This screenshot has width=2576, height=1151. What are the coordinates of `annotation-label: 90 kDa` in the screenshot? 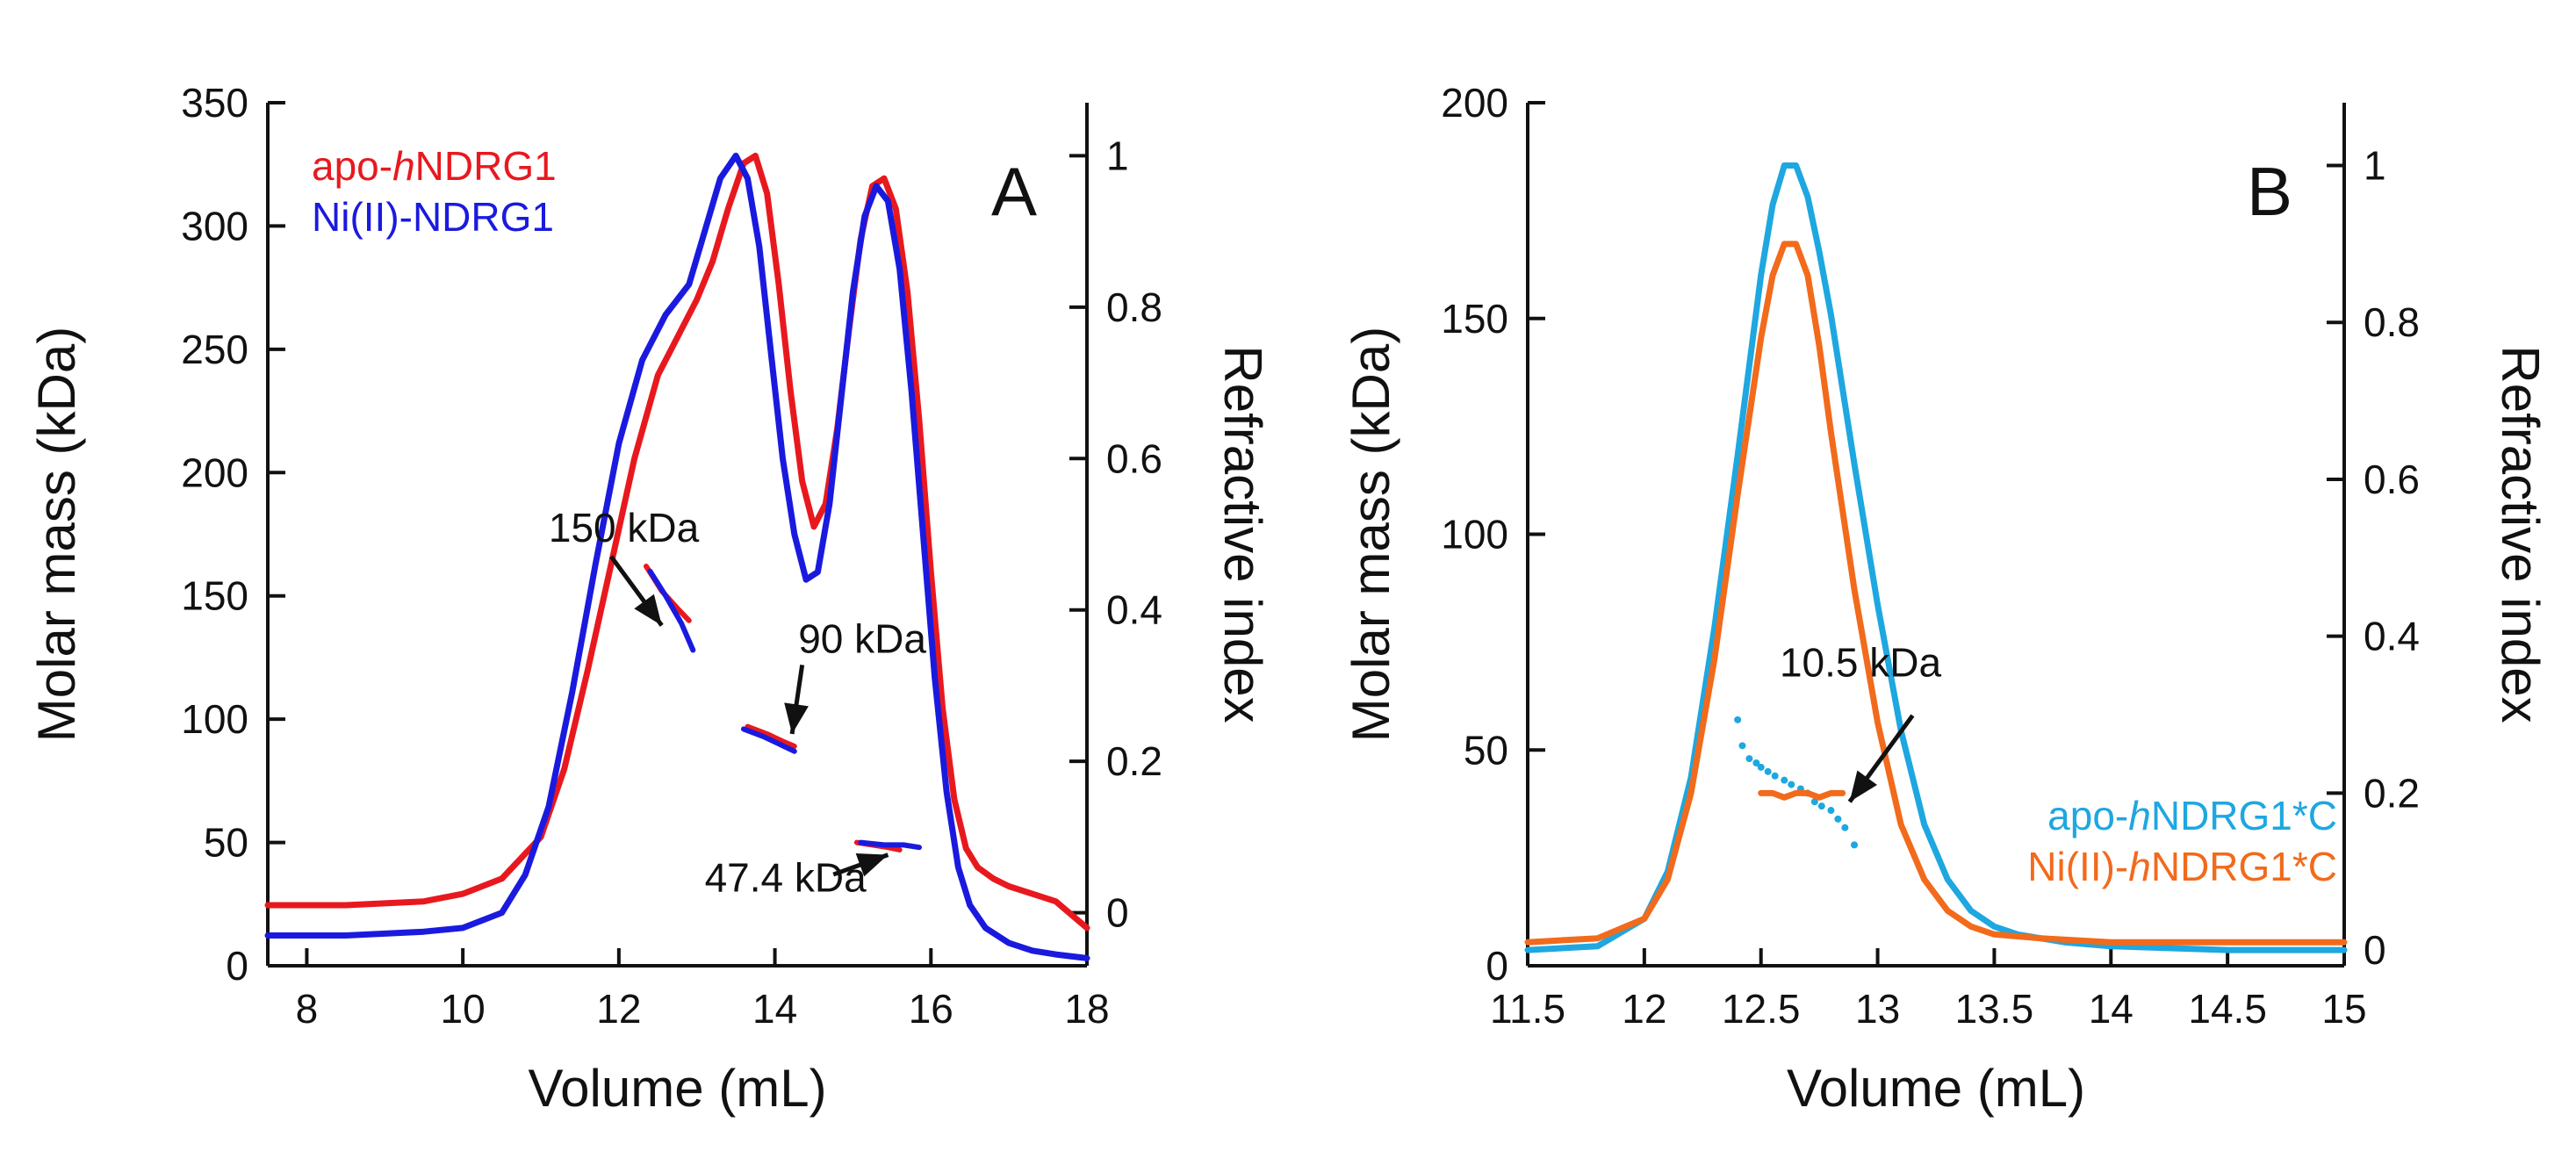 It's located at (862, 638).